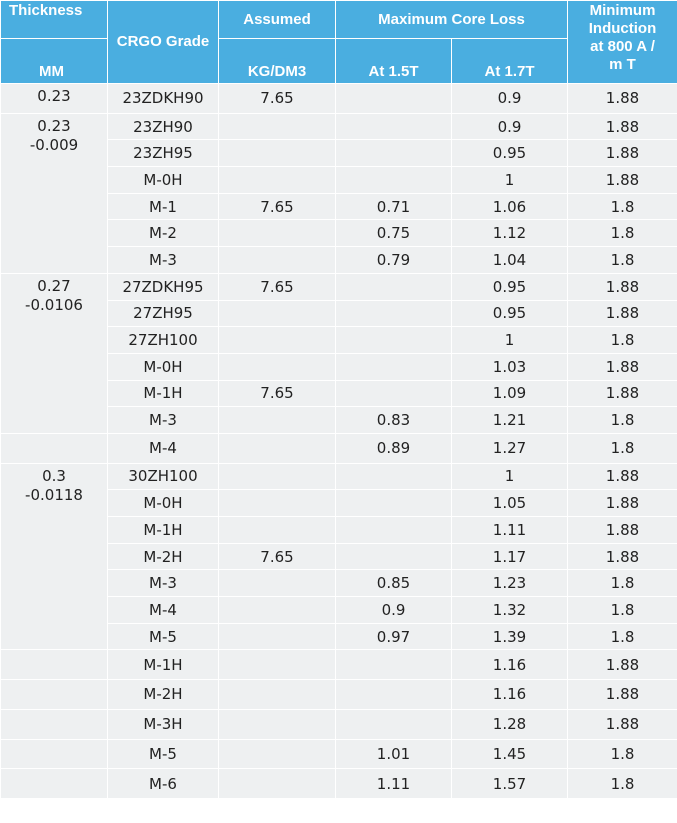 The width and height of the screenshot is (677, 823). I want to click on loss-1-5t-cell: 0.79, so click(393, 260).